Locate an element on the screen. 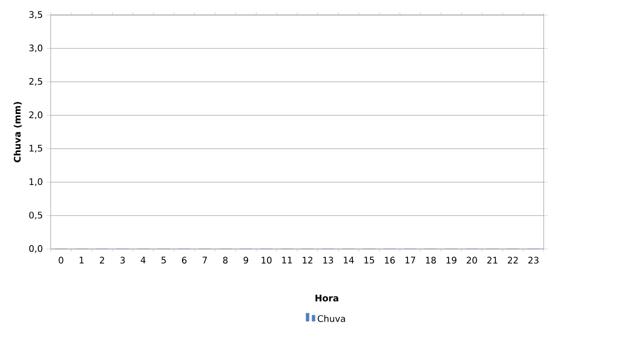 The width and height of the screenshot is (619, 339). x-tick-label: 8 is located at coordinates (225, 260).